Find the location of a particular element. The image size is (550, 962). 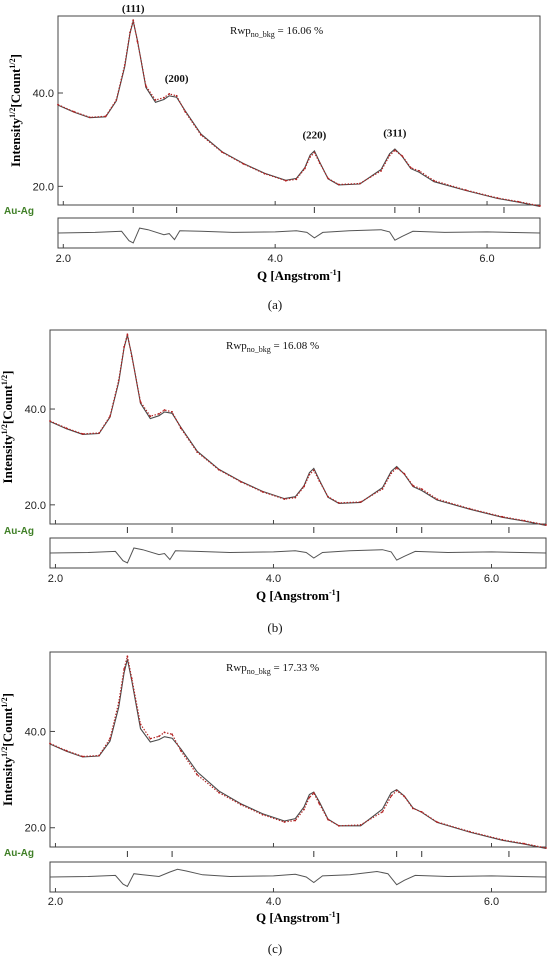

rwp-value: = 16.06 % is located at coordinates (299, 31).